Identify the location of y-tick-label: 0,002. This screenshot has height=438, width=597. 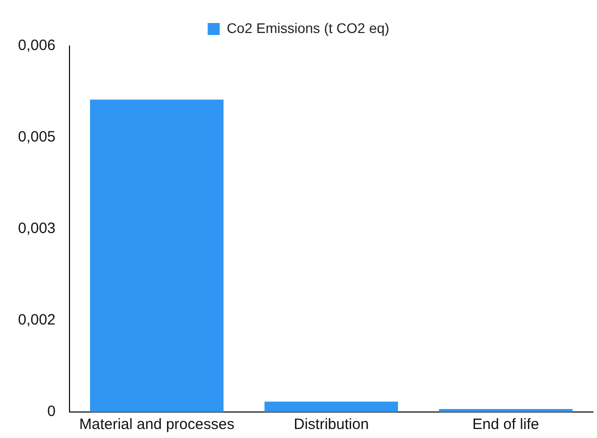
(37, 320).